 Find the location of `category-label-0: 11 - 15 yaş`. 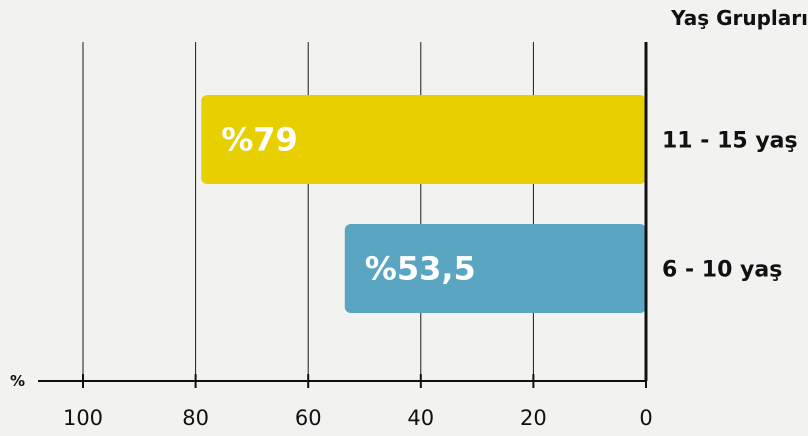

category-label-0: 11 - 15 yaş is located at coordinates (730, 141).